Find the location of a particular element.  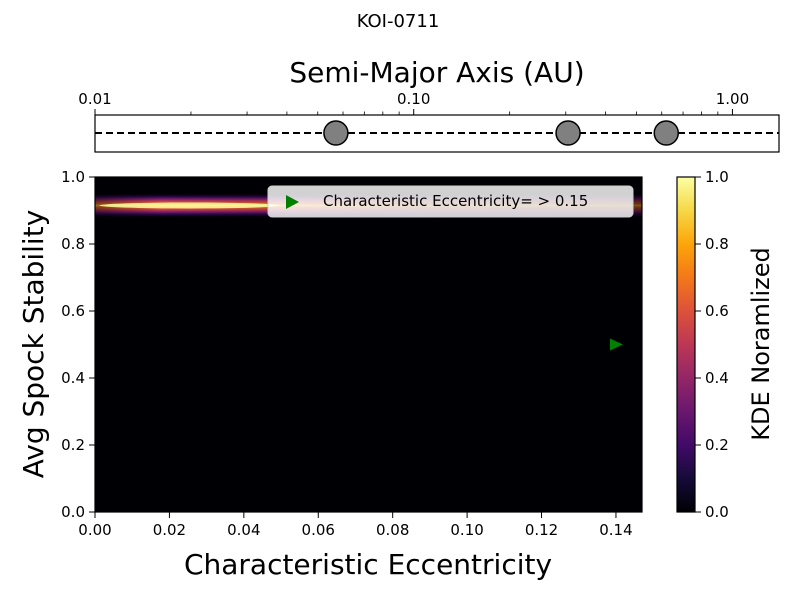

colorbar: 0.0 0.2 0.4 0.6 0.8 1.0 KDE Noramlized is located at coordinates (725, 344).